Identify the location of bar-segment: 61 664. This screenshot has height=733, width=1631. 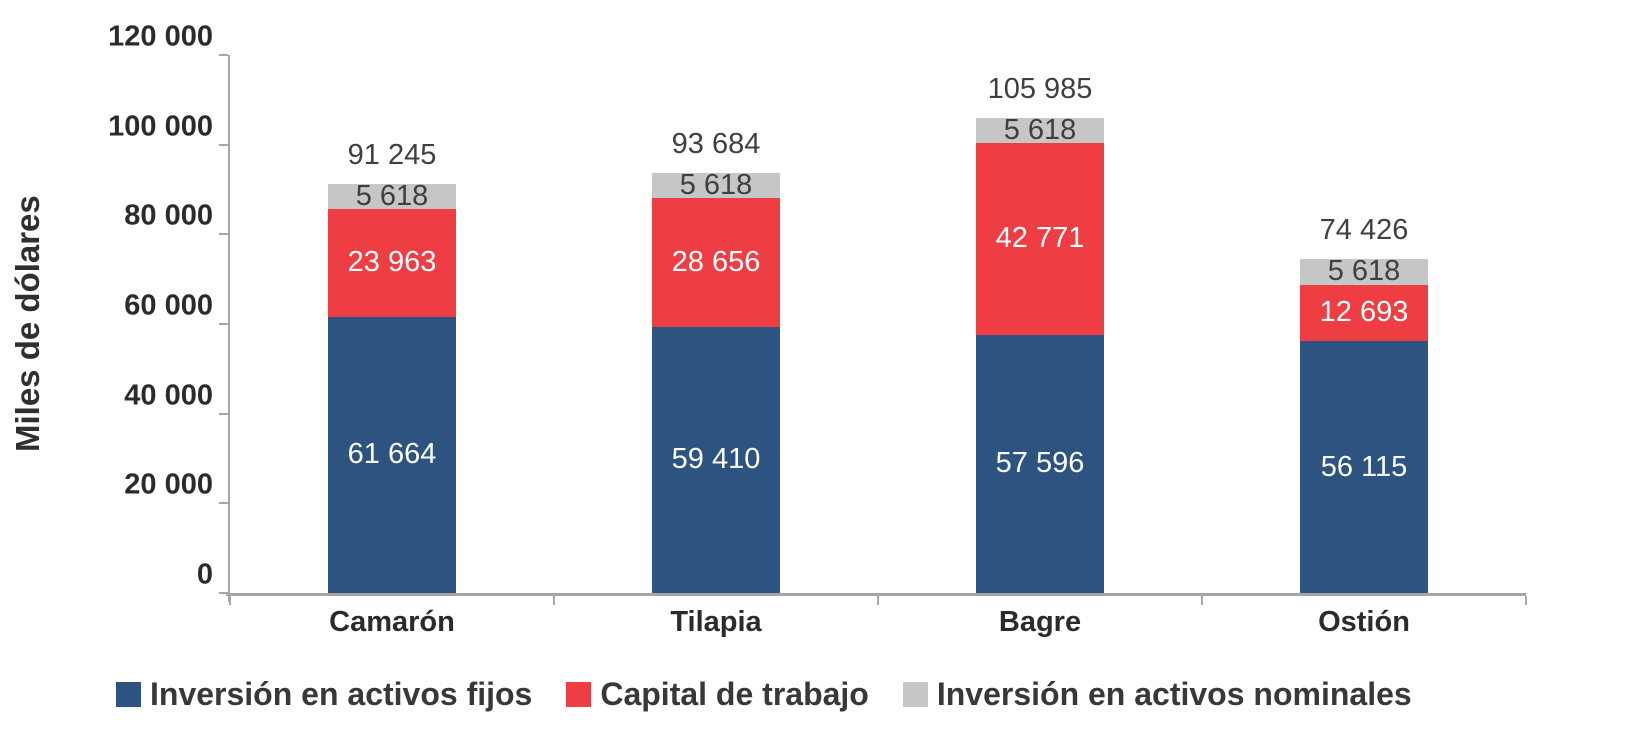
(392, 454).